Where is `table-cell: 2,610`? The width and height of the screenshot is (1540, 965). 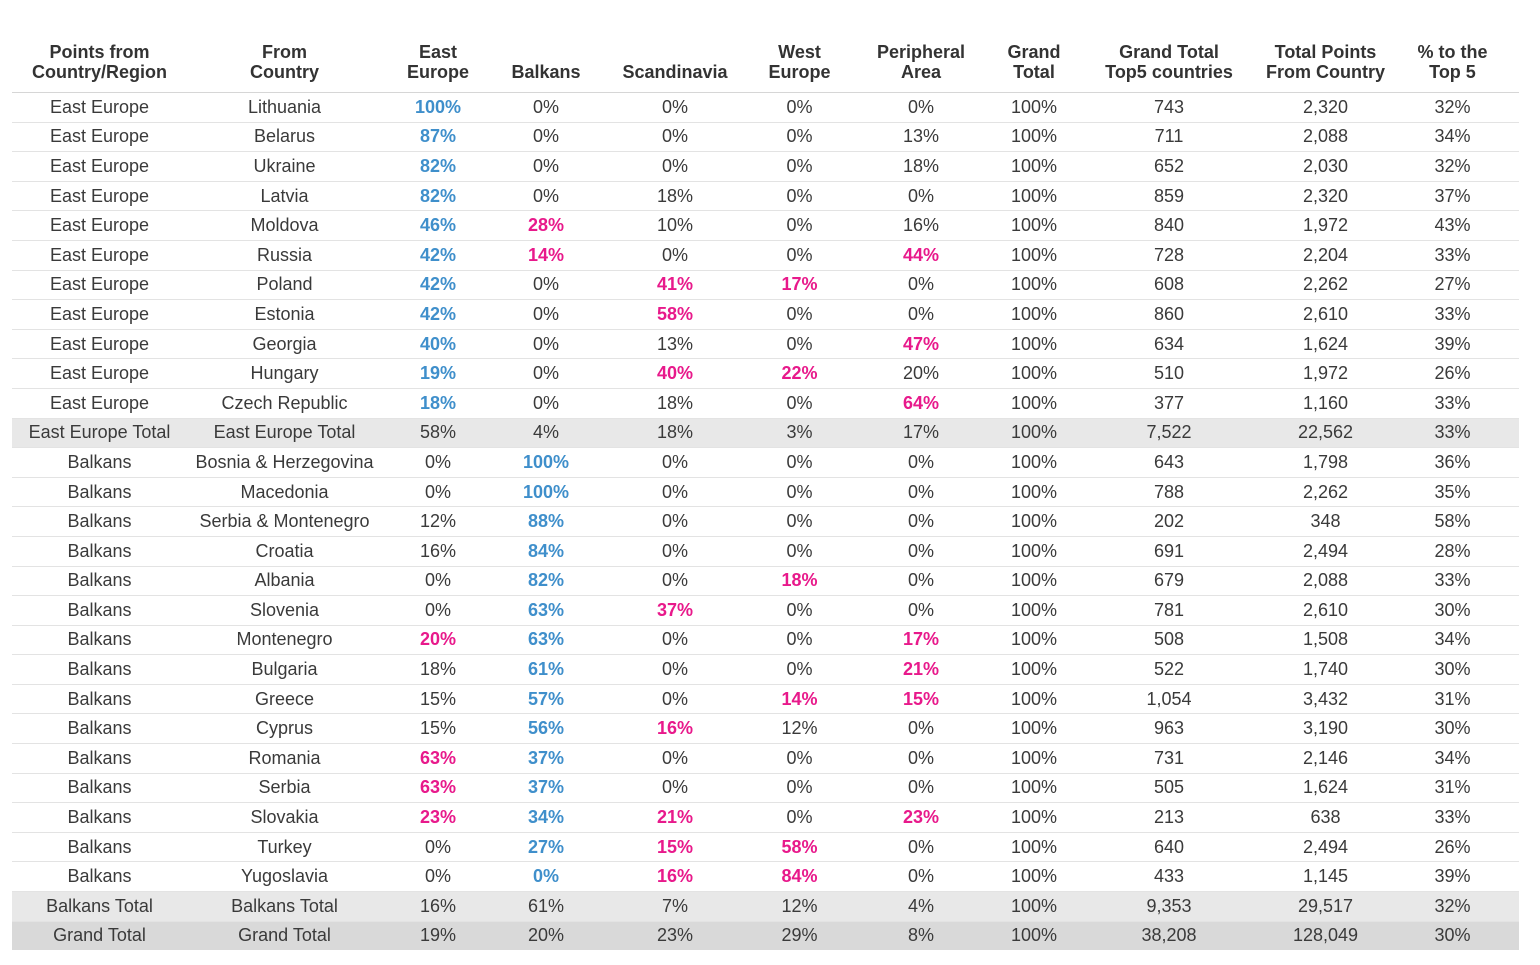 table-cell: 2,610 is located at coordinates (1325, 610).